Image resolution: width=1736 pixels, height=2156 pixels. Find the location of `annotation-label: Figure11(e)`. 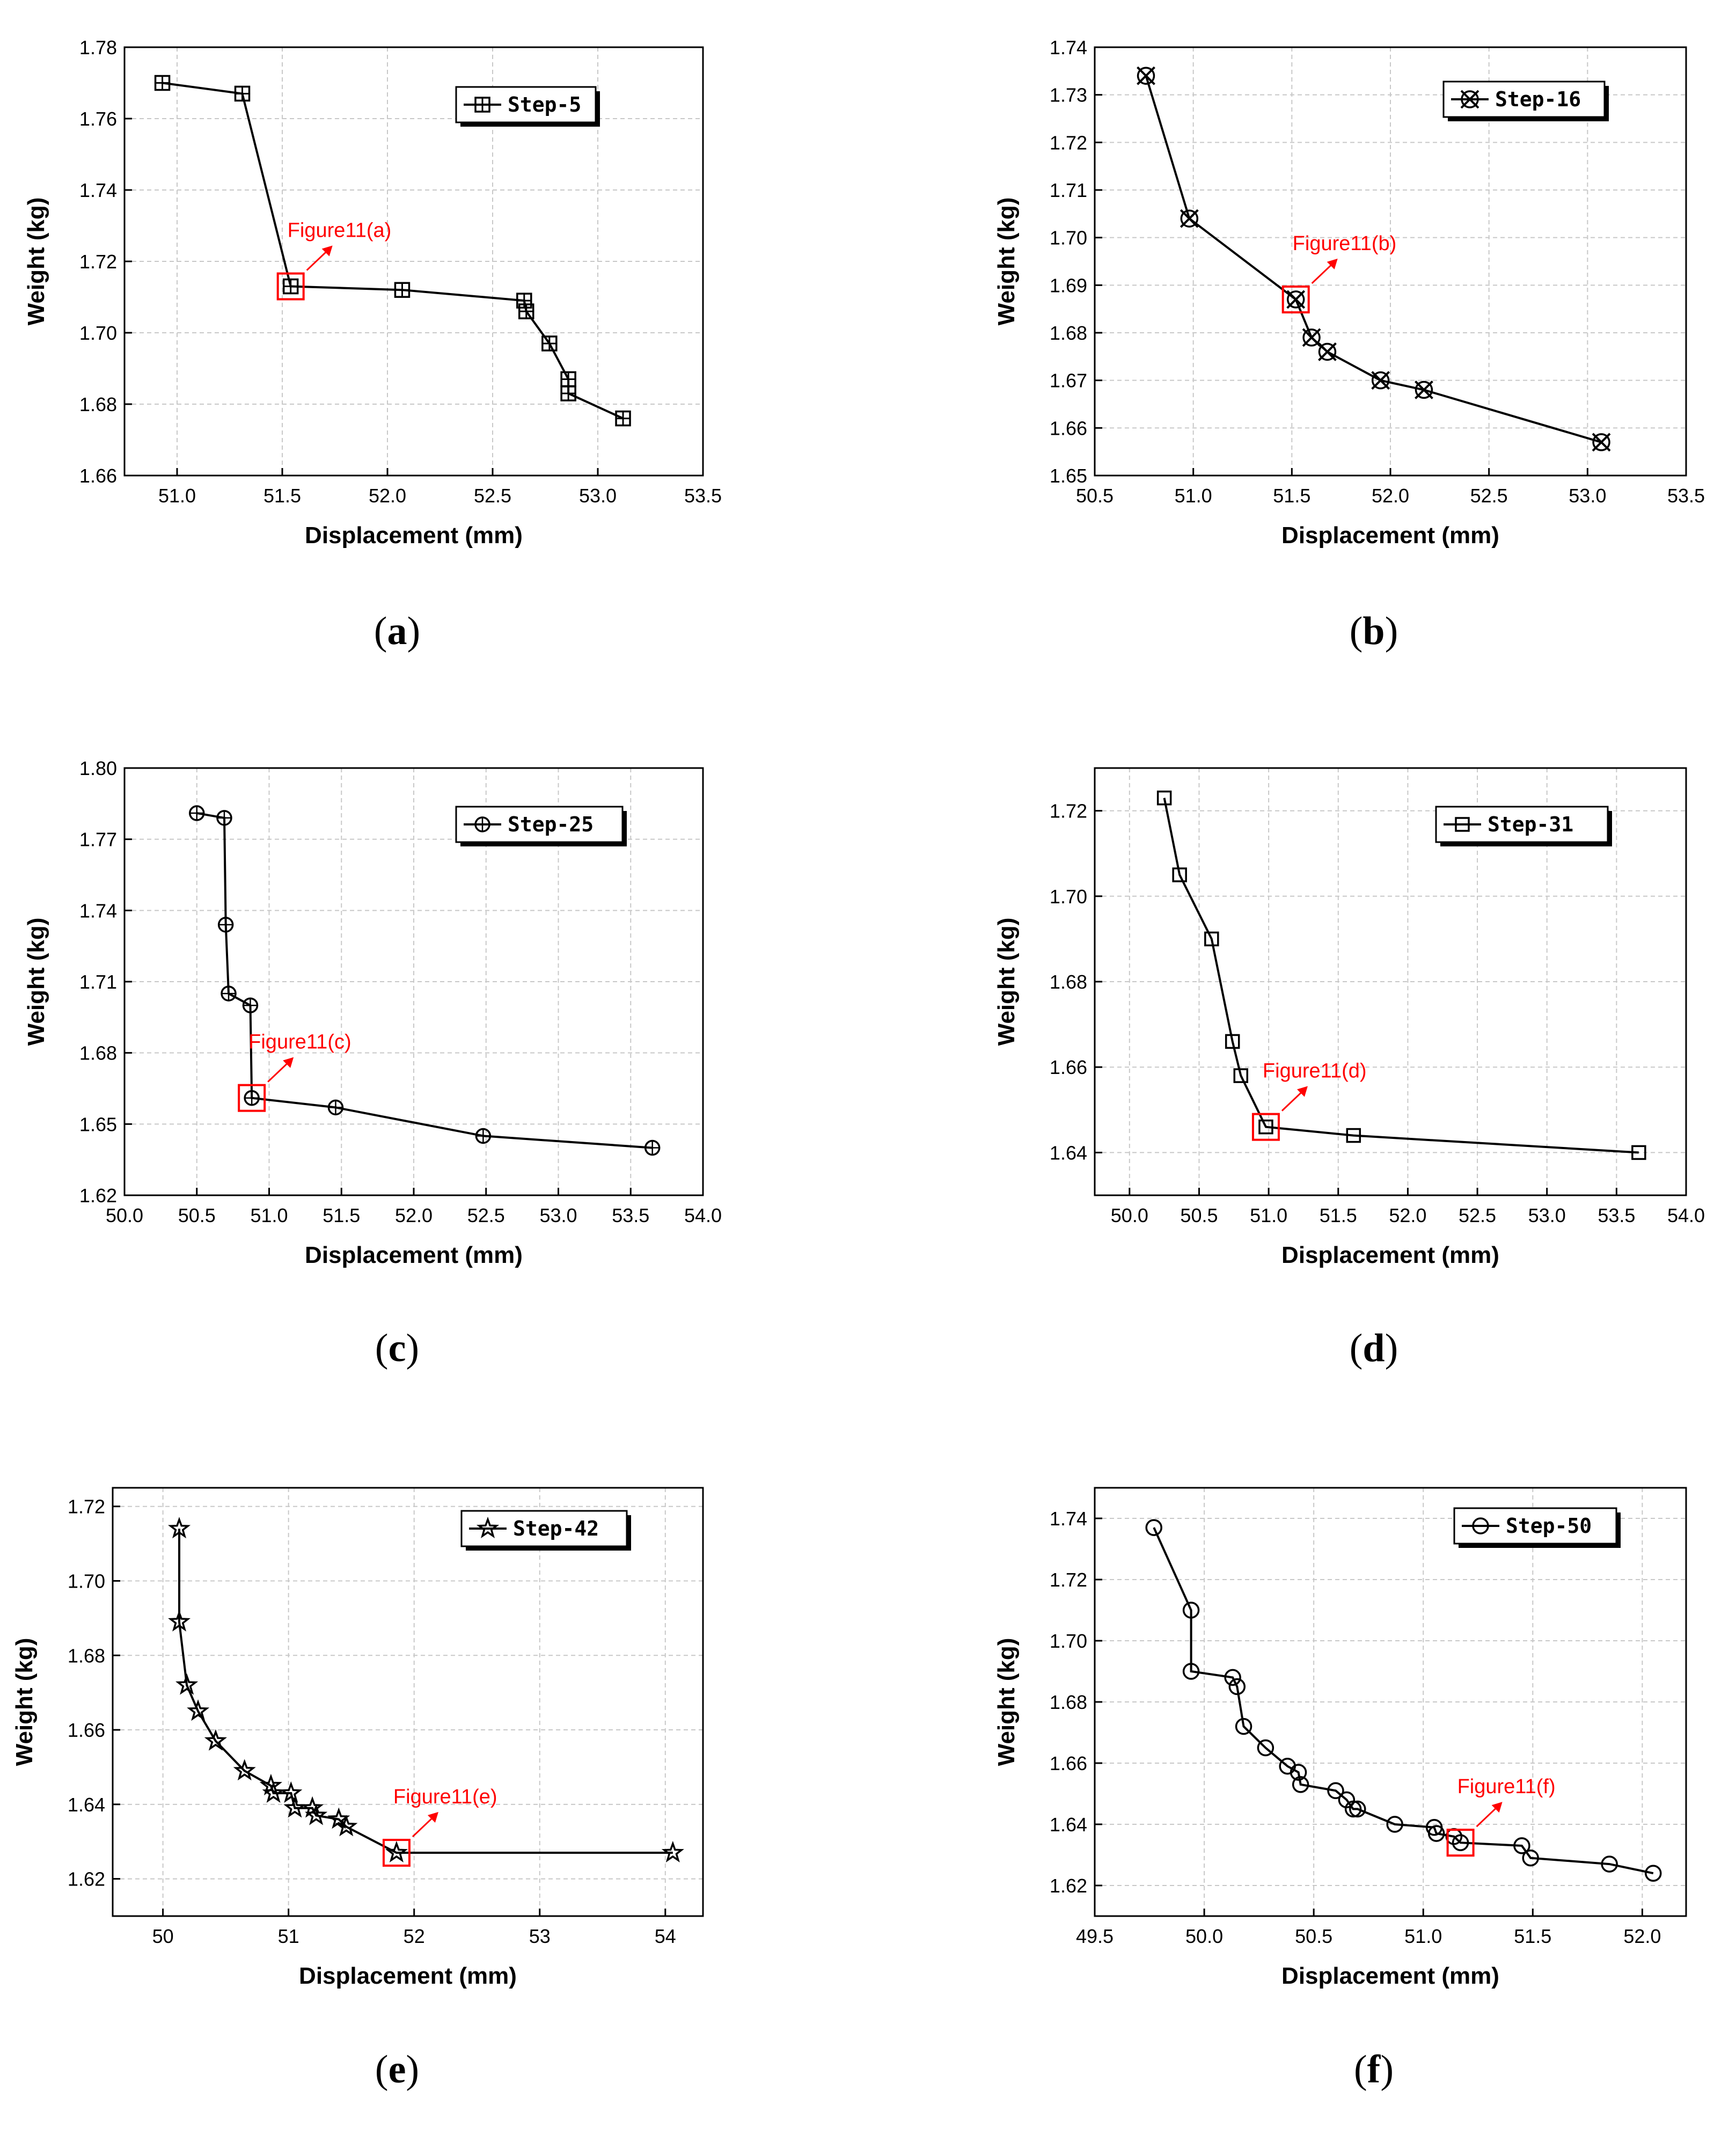

annotation-label: Figure11(e) is located at coordinates (445, 1797).